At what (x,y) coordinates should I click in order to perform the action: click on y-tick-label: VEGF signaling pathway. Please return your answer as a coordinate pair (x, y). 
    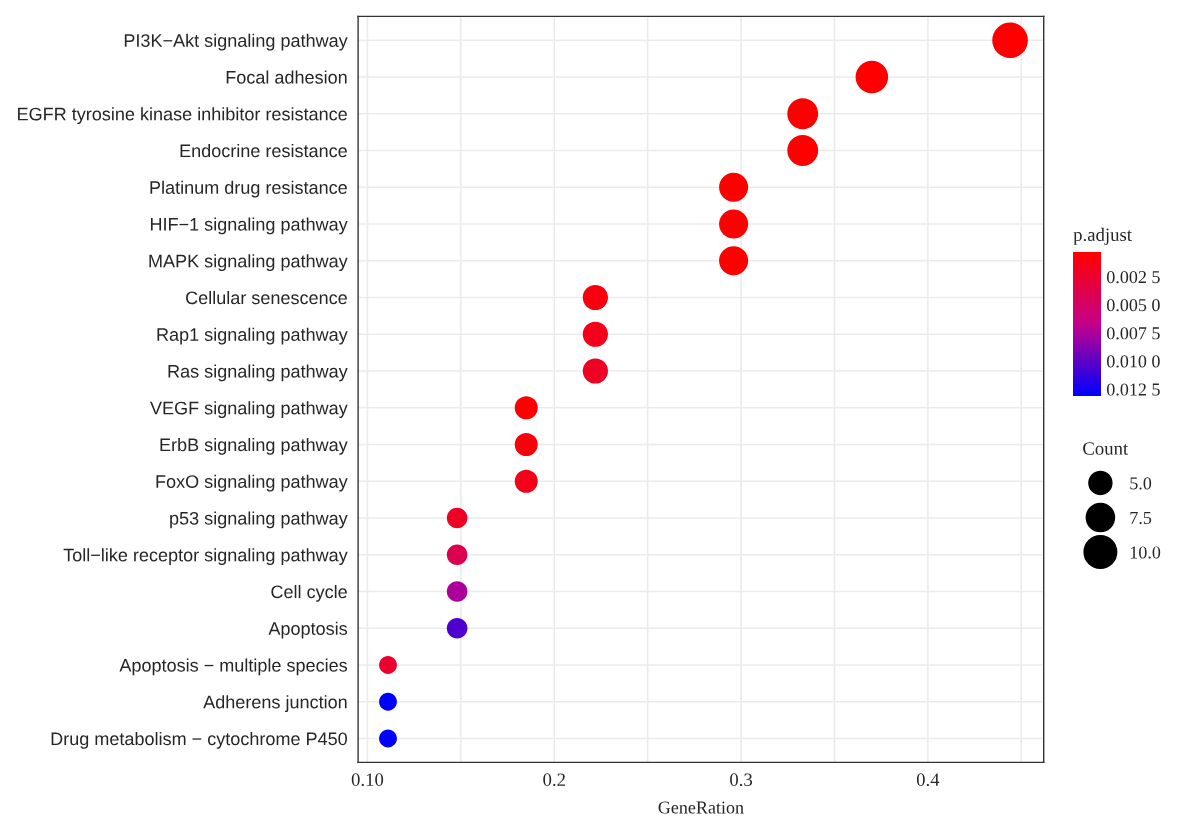
    Looking at the image, I should click on (249, 410).